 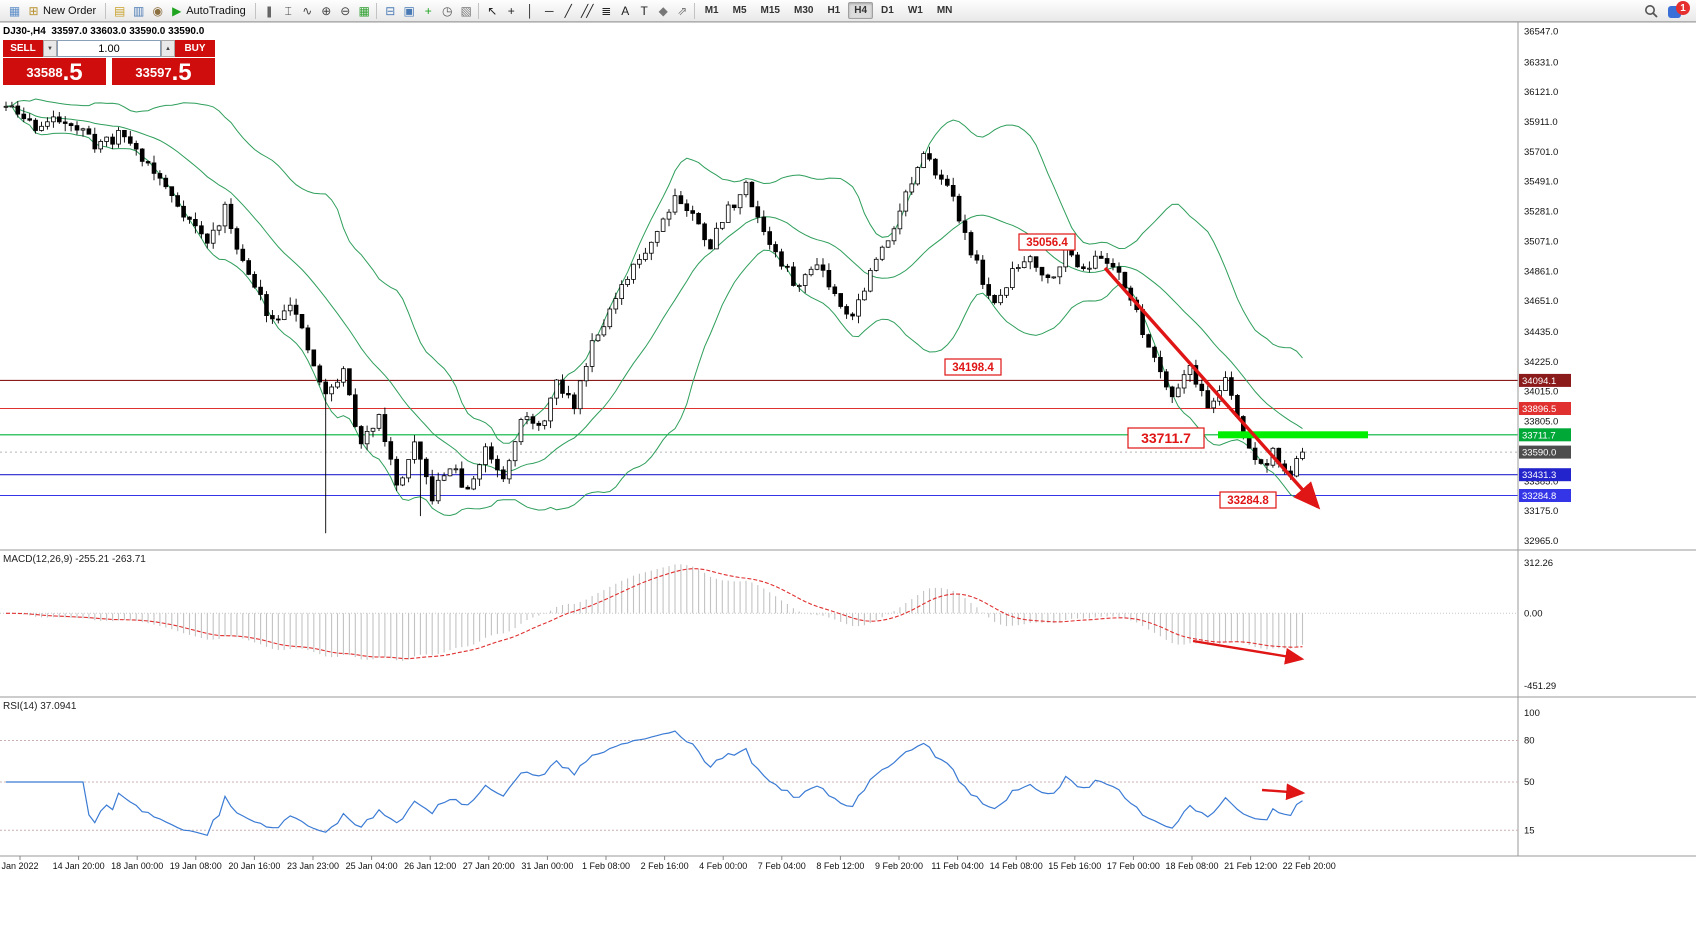 What do you see at coordinates (1541, 422) in the screenshot?
I see `svg-text: 33805.0` at bounding box center [1541, 422].